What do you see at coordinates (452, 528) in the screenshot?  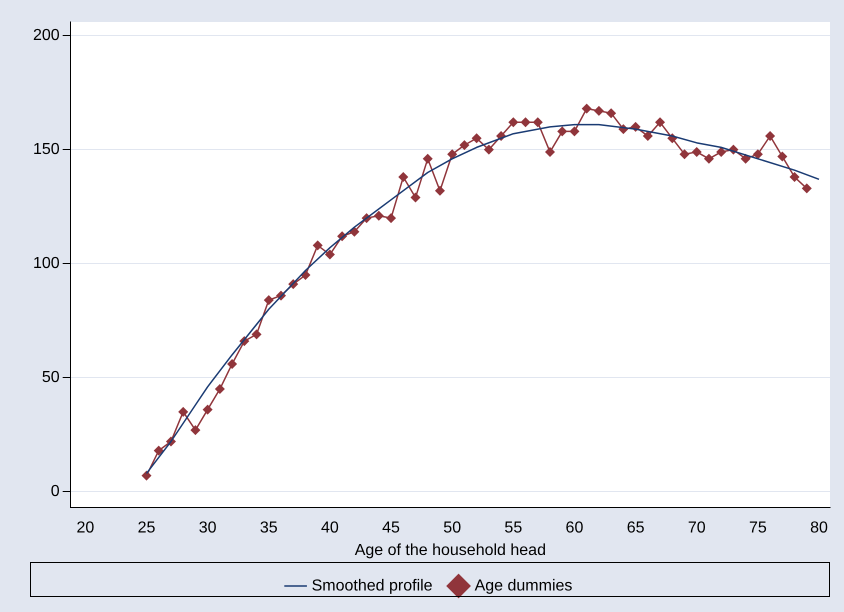 I see `x-tick-label: 50` at bounding box center [452, 528].